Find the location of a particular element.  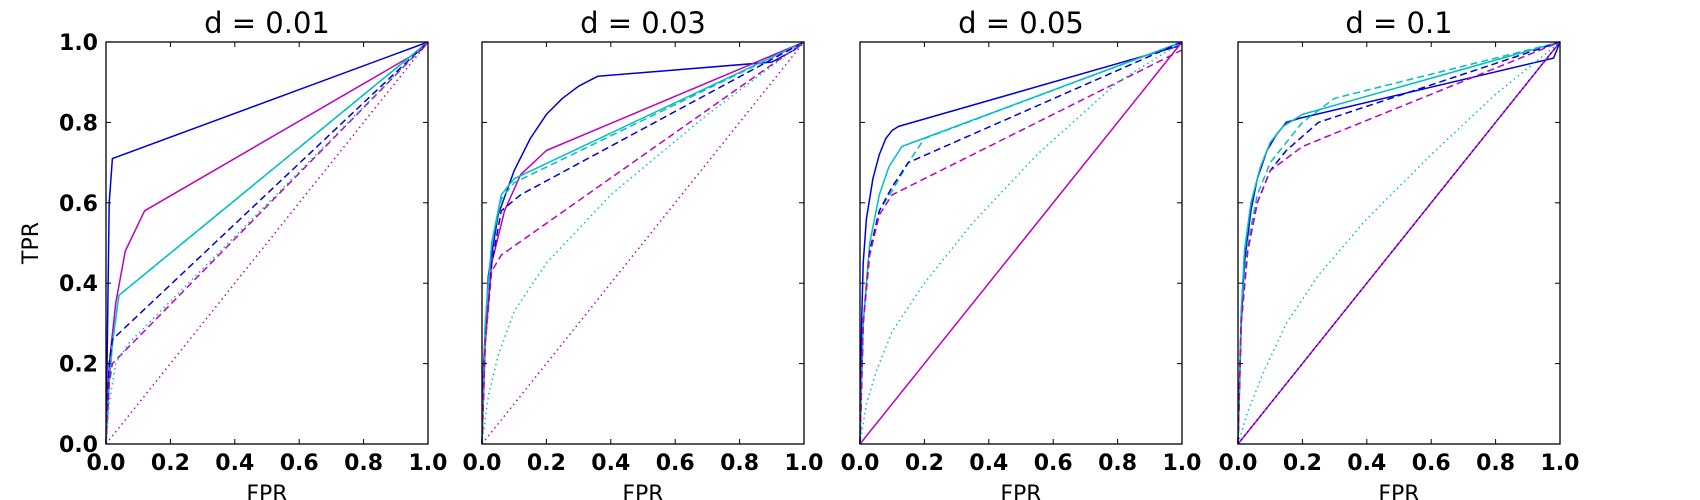

subplot-title: d = 0.03 is located at coordinates (643, 23).